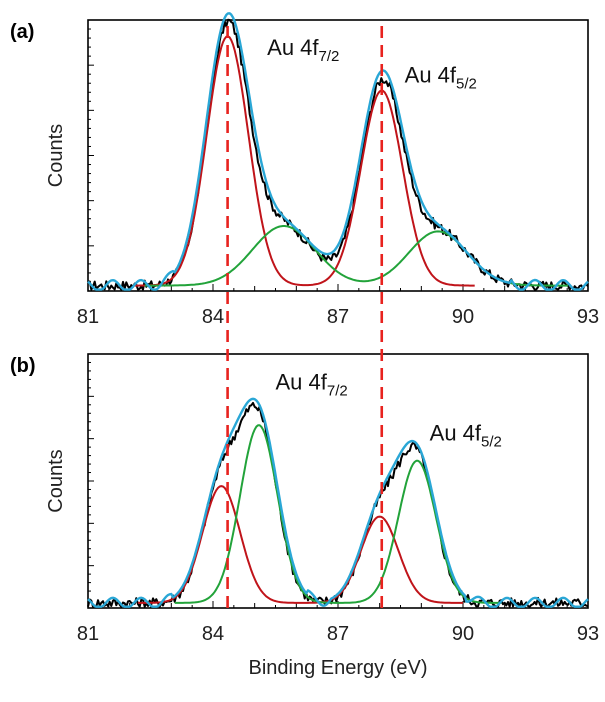  What do you see at coordinates (22, 32) in the screenshot?
I see `panel-label: (a)` at bounding box center [22, 32].